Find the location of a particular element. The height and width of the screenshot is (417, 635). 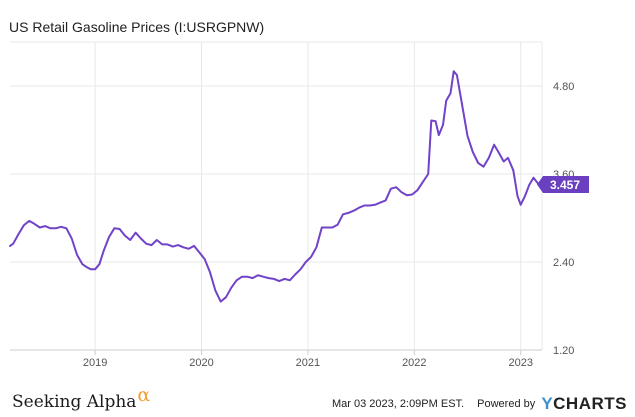

ycharts-logo: YCHARTS is located at coordinates (584, 403).